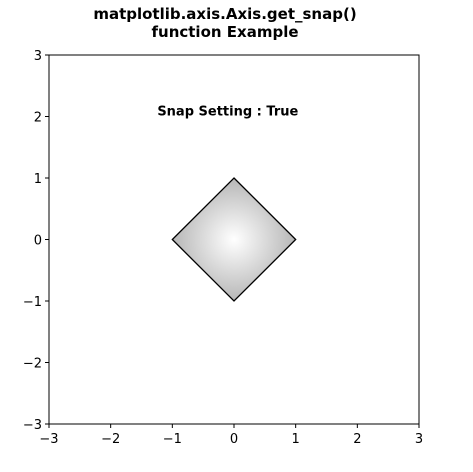 Image resolution: width=473 pixels, height=472 pixels. I want to click on diamond-shape, so click(234, 239).